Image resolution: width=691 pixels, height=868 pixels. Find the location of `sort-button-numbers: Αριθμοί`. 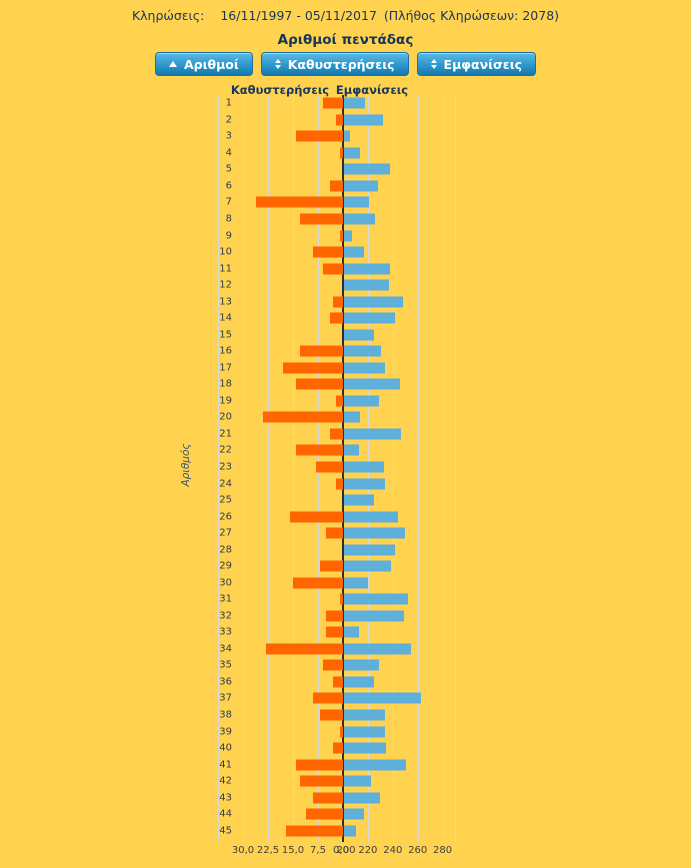

sort-button-numbers: Αριθμοί is located at coordinates (203, 64).